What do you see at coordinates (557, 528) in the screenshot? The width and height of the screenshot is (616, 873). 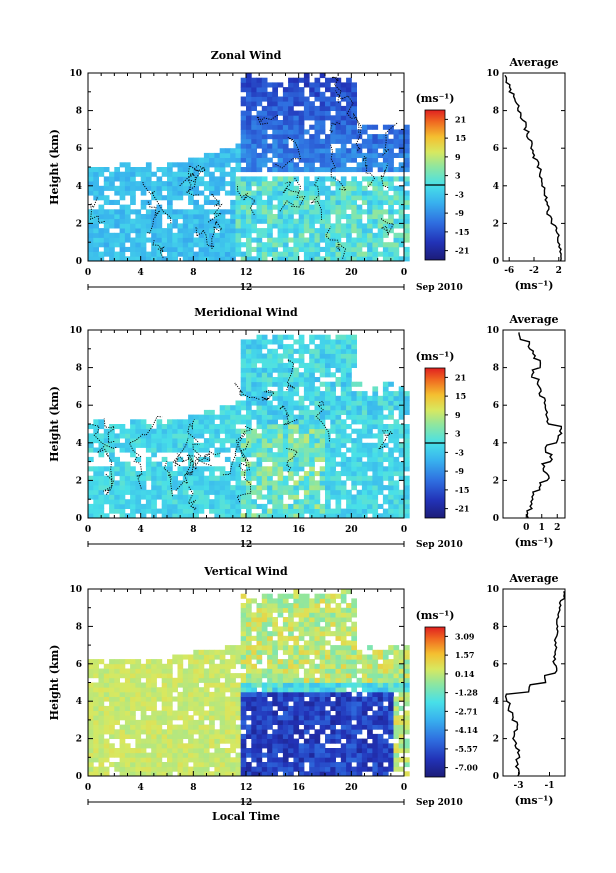 I see `profile-x-tick-label: 2` at bounding box center [557, 528].